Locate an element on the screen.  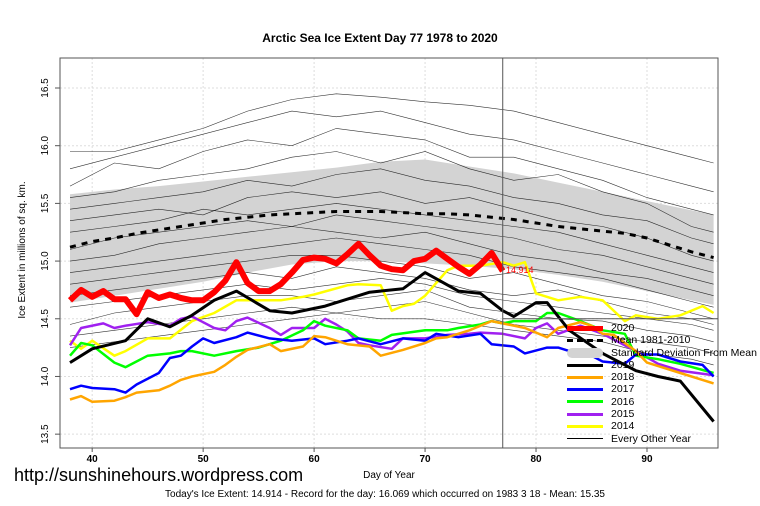
legend-label: 2014 is located at coordinates (623, 426).